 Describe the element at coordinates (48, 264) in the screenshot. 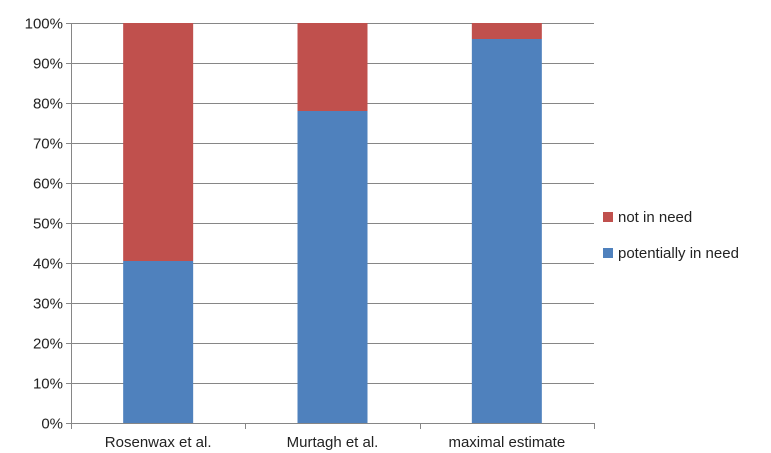

I see `y-tick-label: 40%` at that location.